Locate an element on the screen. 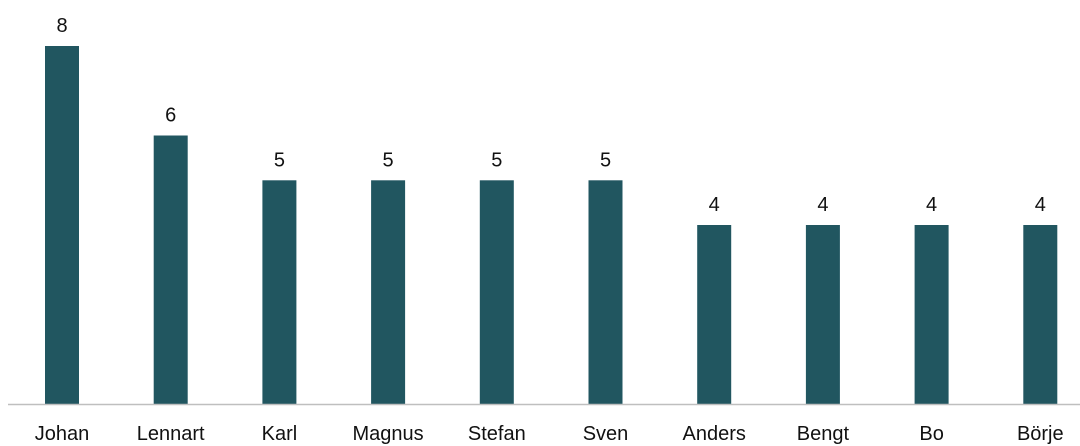 The width and height of the screenshot is (1080, 446). category-label-lennart: Lennart is located at coordinates (171, 434).